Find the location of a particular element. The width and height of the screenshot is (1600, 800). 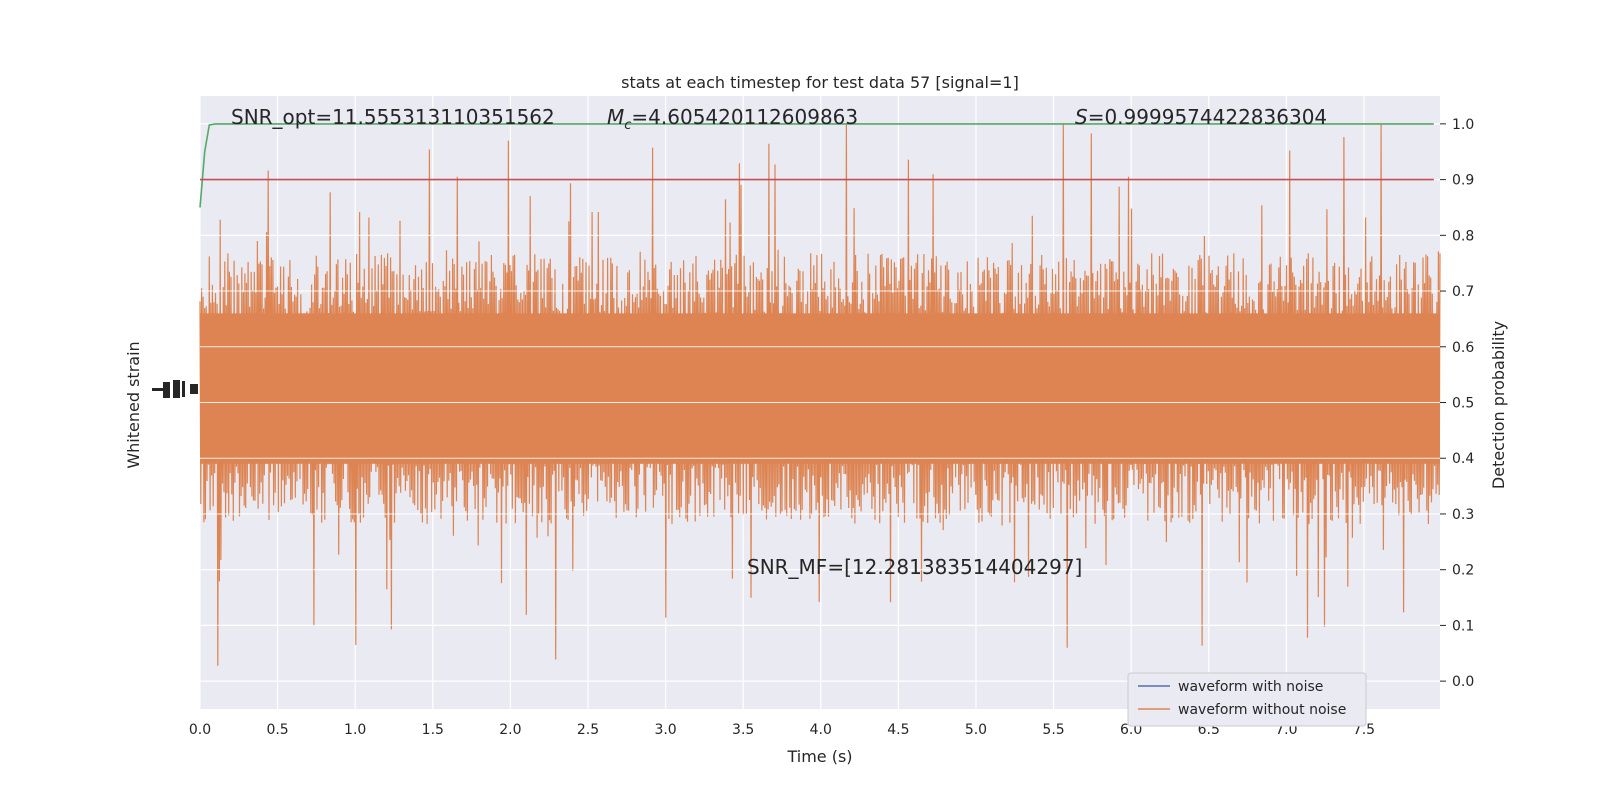

y-tick-label: 0.6 is located at coordinates (1463, 348).